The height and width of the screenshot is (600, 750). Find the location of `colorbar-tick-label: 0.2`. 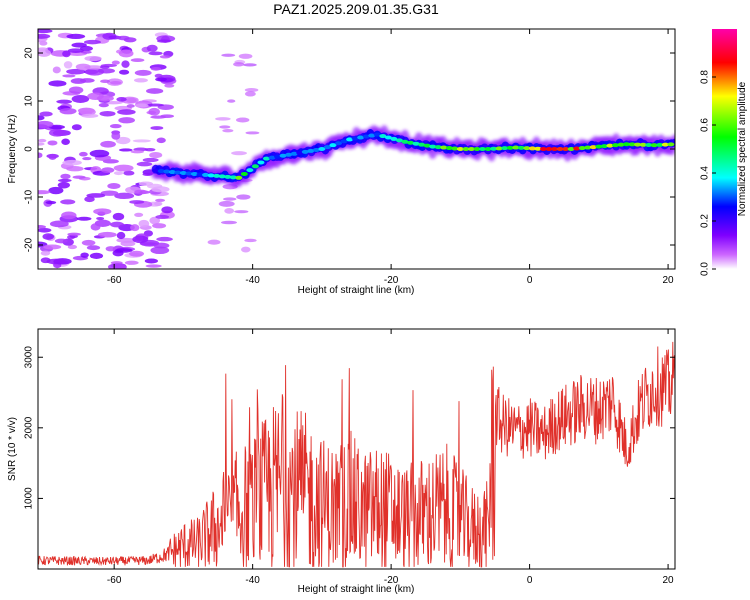

colorbar-tick-label: 0.2 is located at coordinates (705, 221).